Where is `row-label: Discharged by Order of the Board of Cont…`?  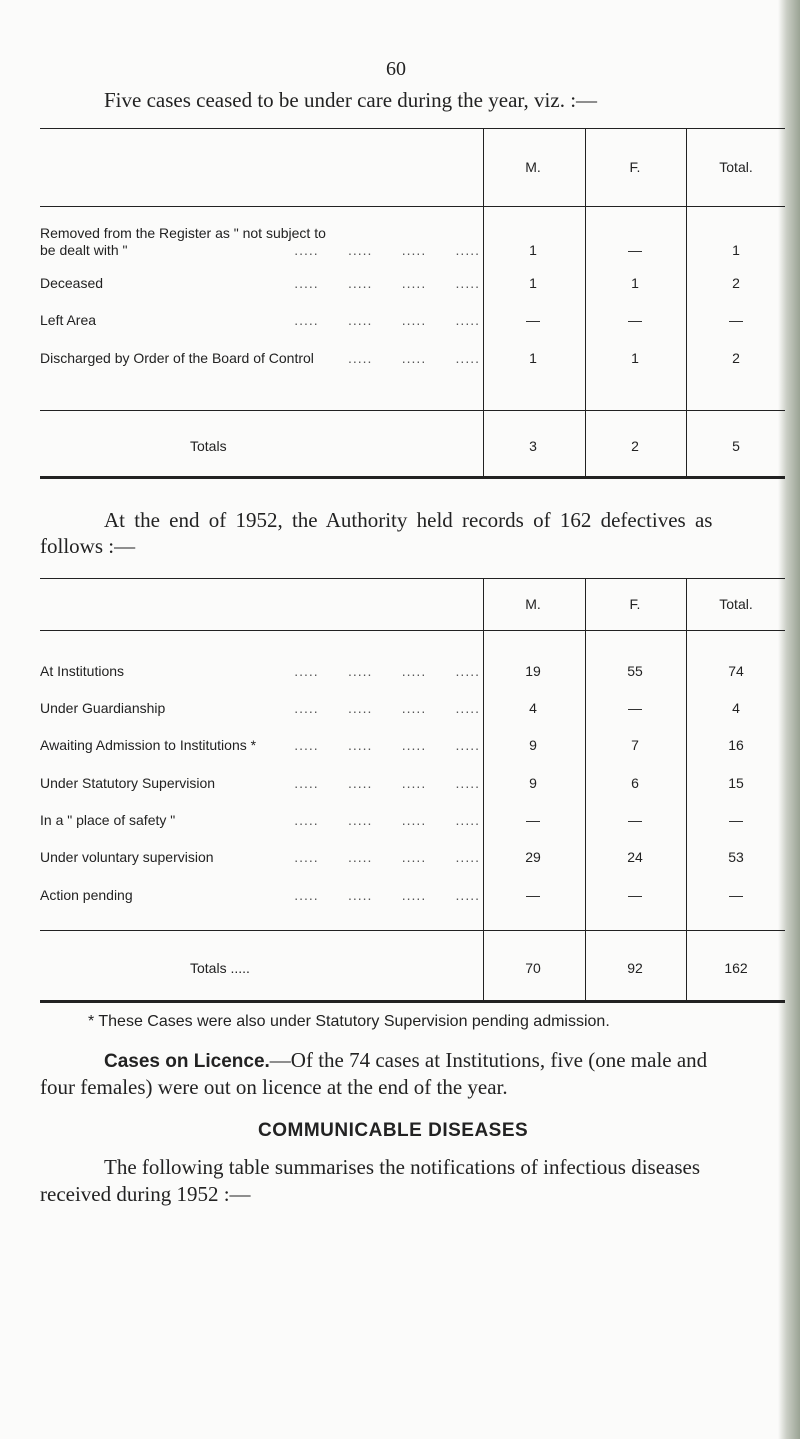 row-label: Discharged by Order of the Board of Cont… is located at coordinates (181, 358).